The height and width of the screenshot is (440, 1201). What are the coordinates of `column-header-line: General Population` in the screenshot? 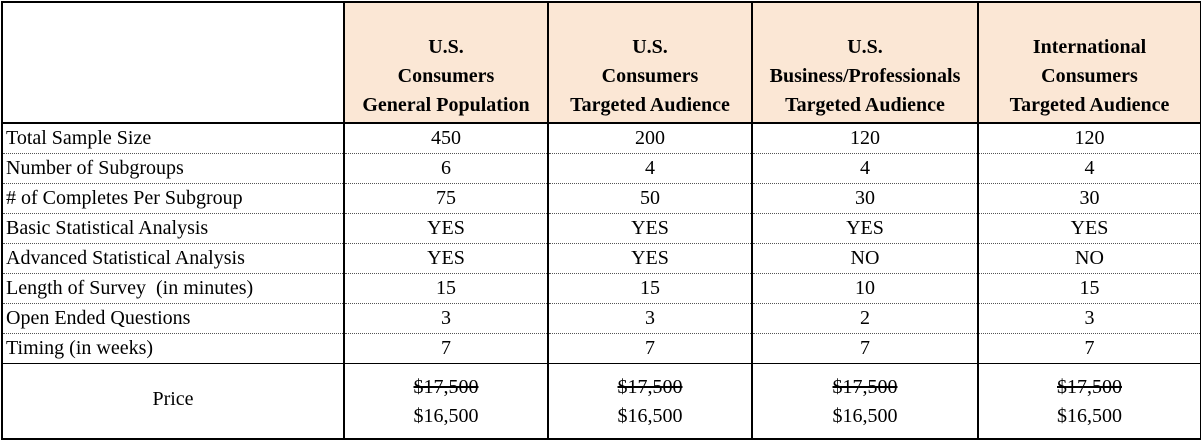 It's located at (446, 105).